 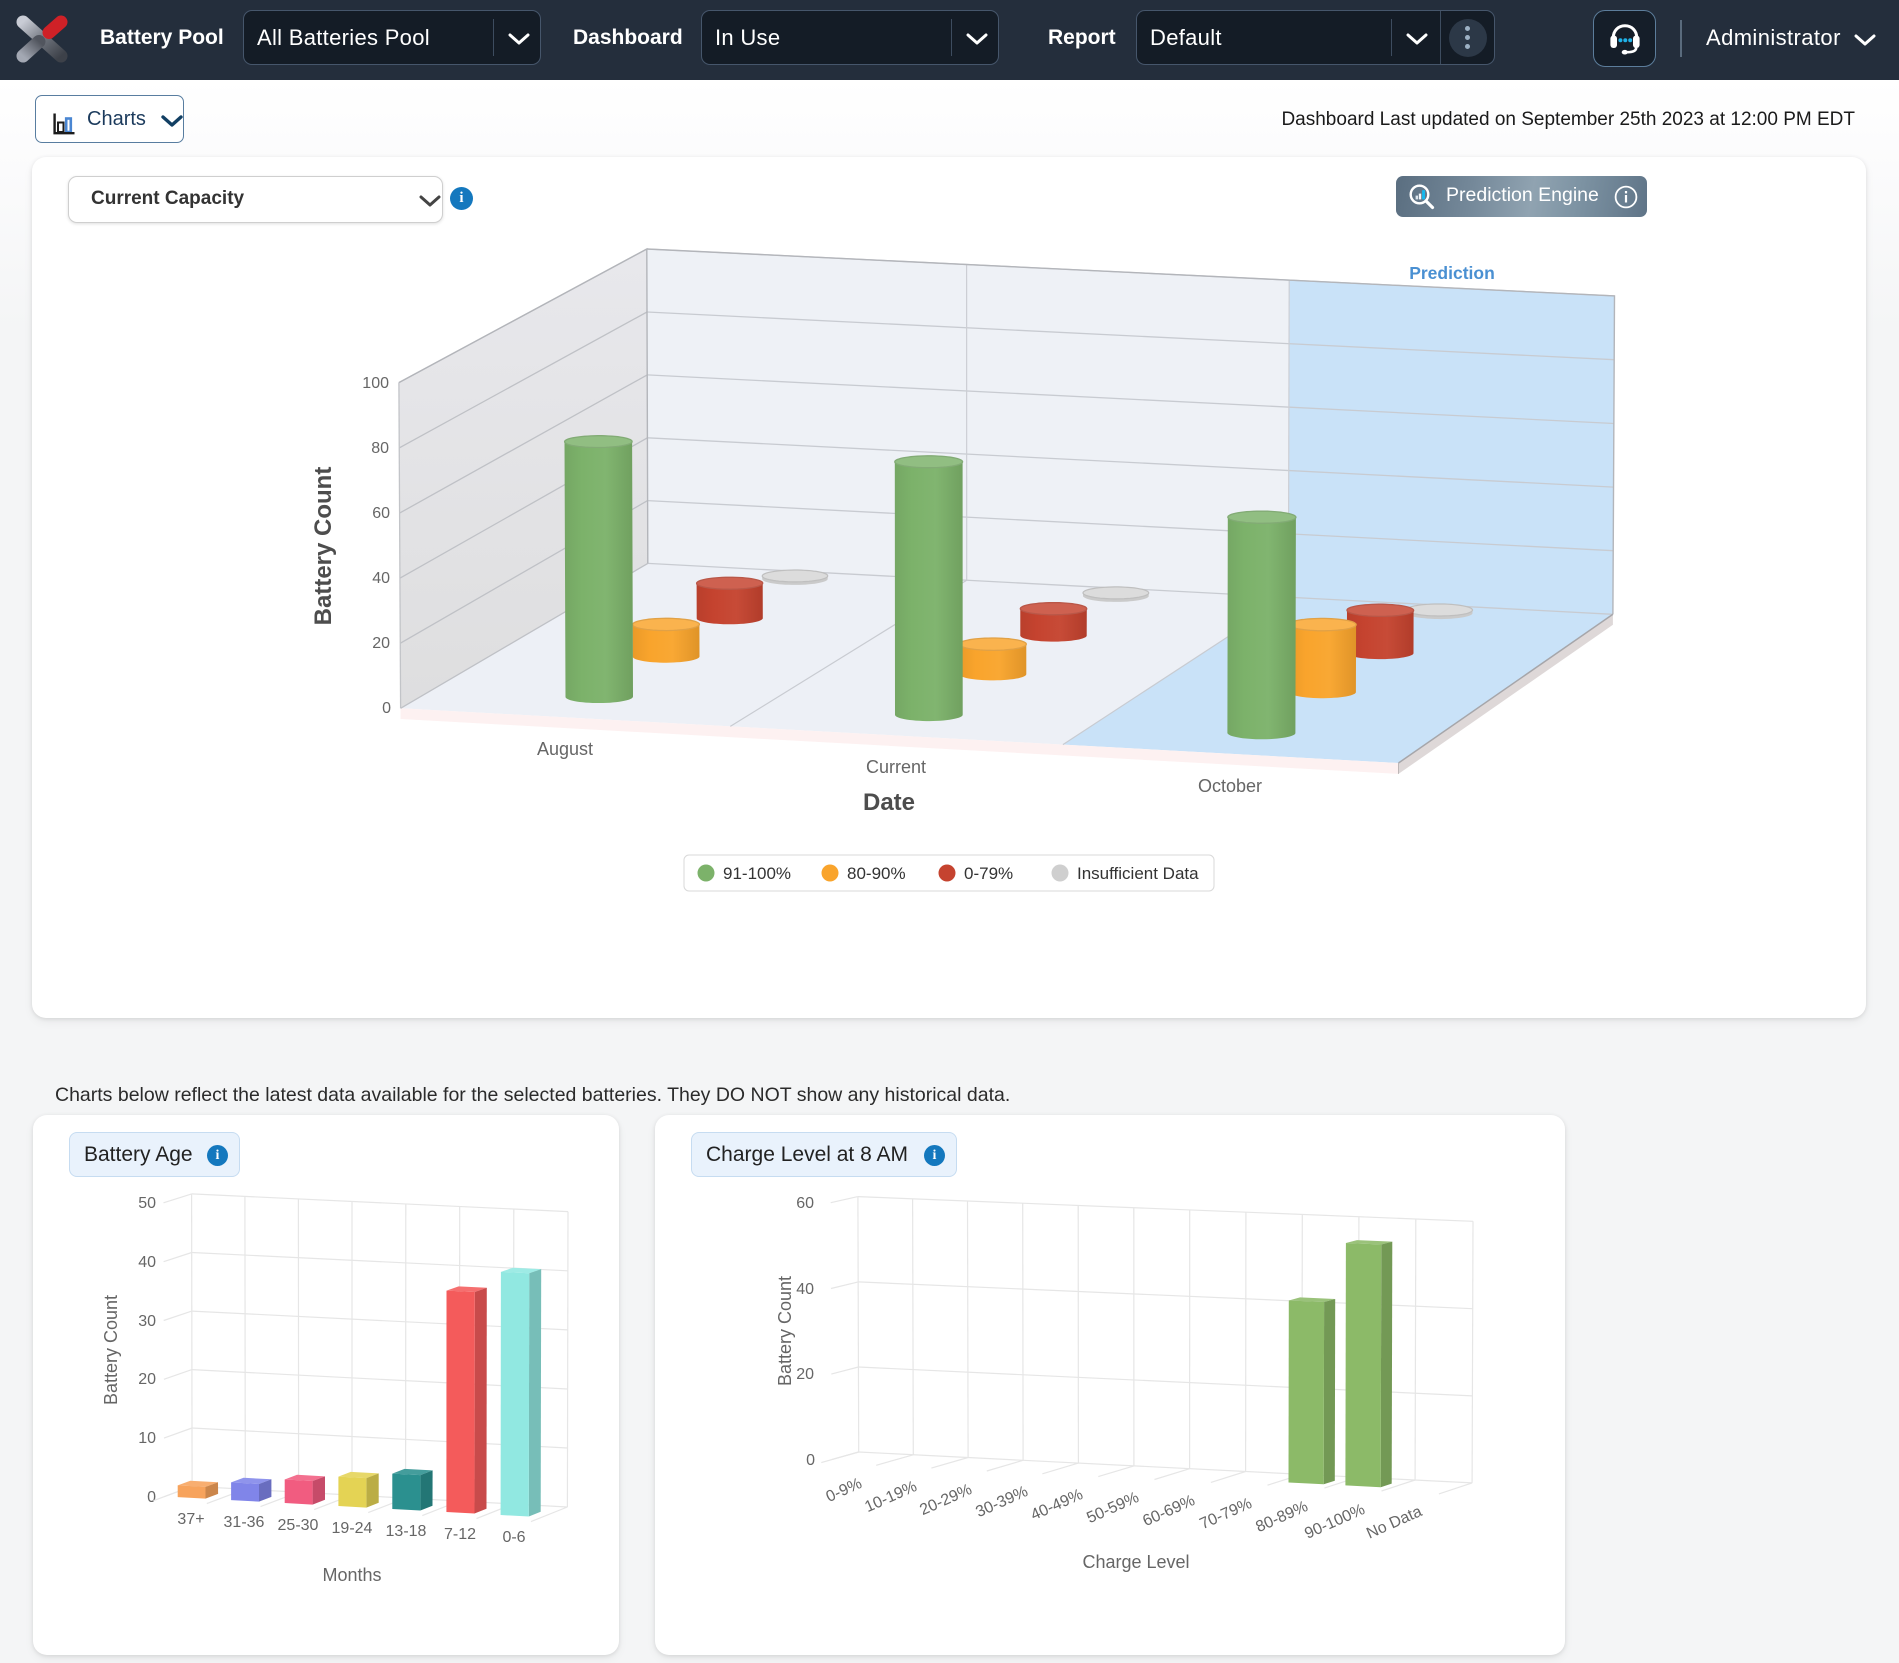 I want to click on svg-text: 19-24, so click(x=352, y=1528).